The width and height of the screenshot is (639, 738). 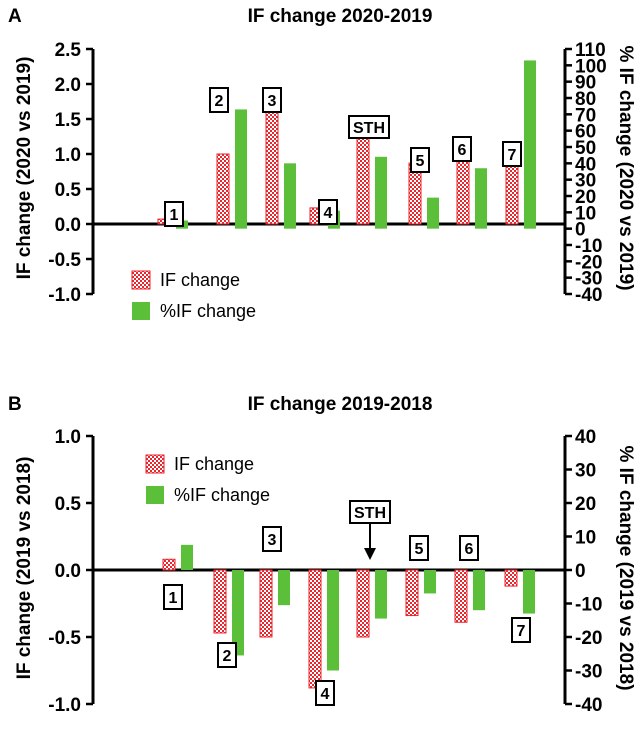 I want to click on panel-a-y-tick-label-left: 1.0, so click(x=68, y=155).